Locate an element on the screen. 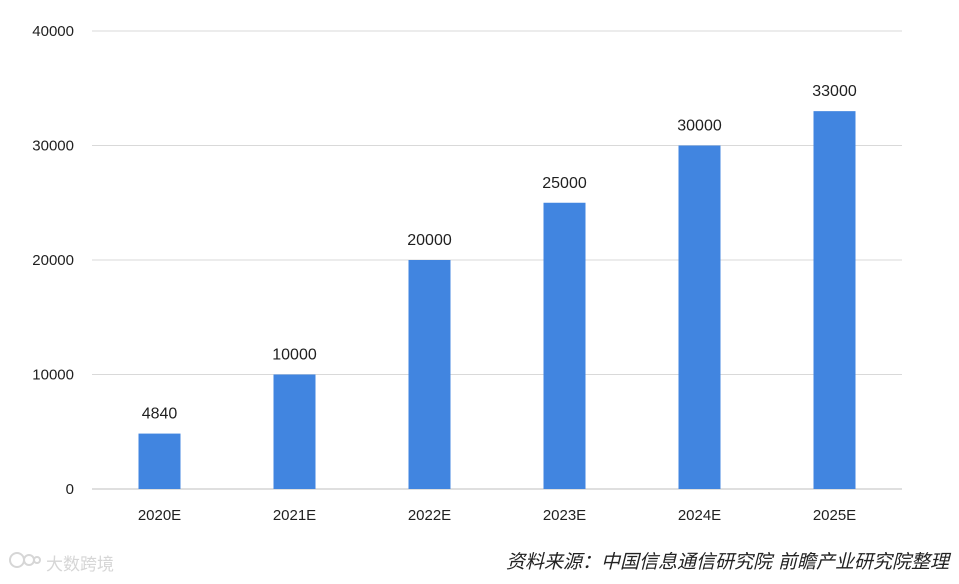  x-tick-label-2024E: 2024E is located at coordinates (699, 515).